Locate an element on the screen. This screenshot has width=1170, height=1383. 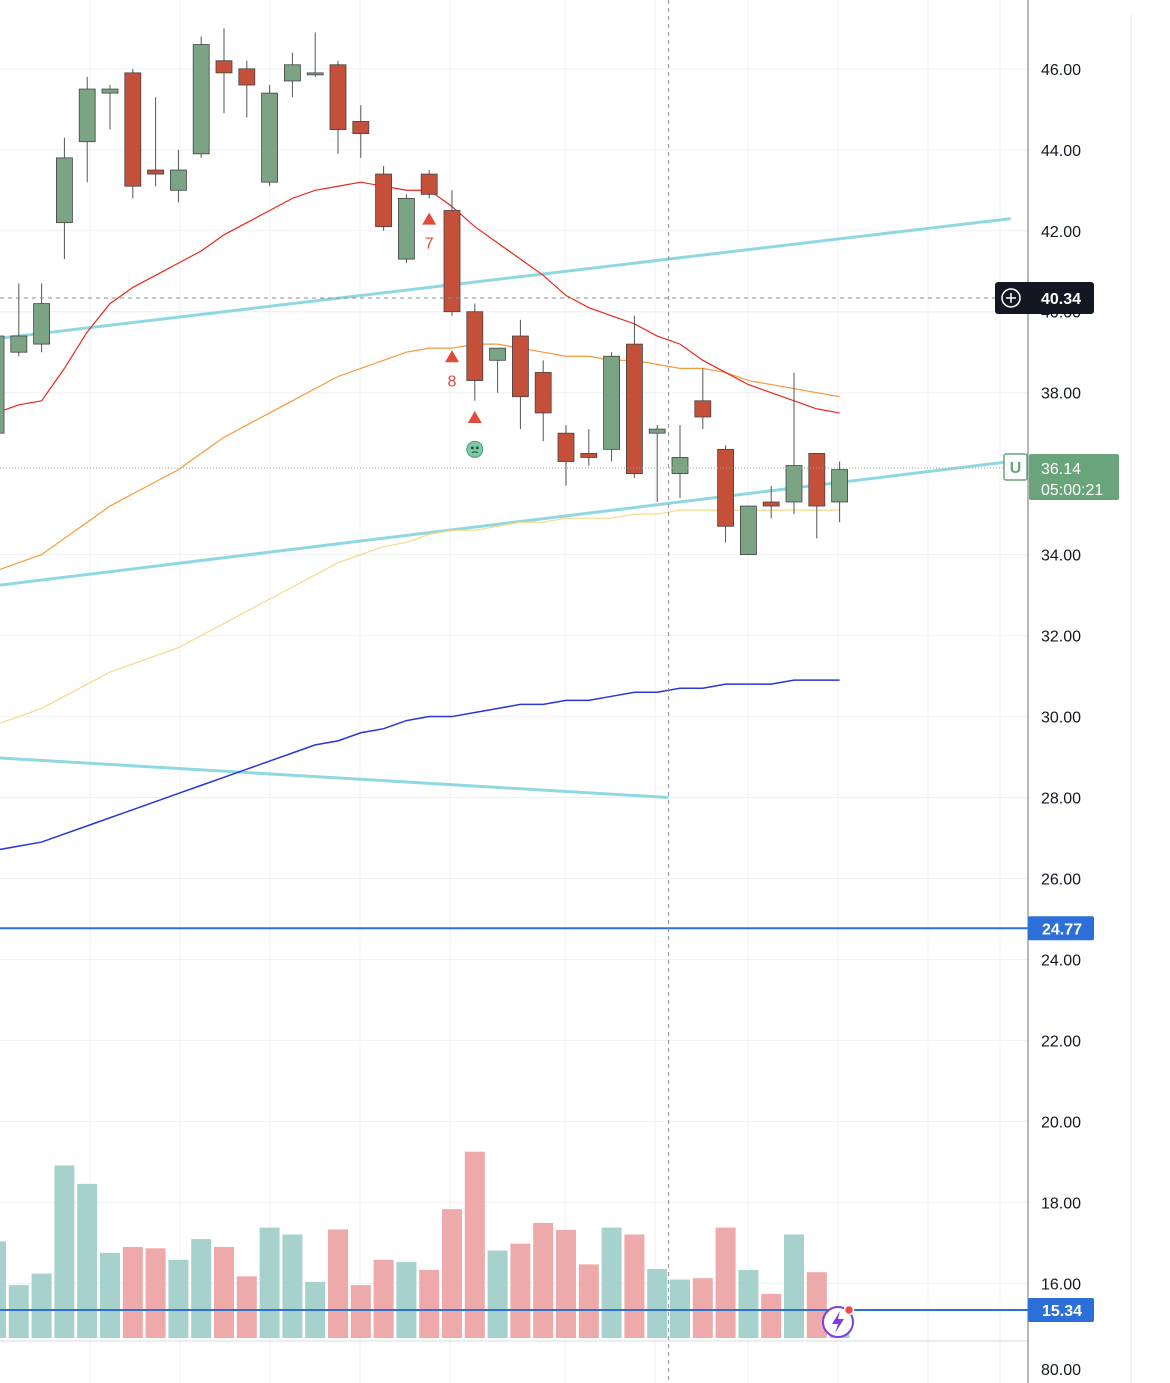
ma-blue-line is located at coordinates (420, 765).